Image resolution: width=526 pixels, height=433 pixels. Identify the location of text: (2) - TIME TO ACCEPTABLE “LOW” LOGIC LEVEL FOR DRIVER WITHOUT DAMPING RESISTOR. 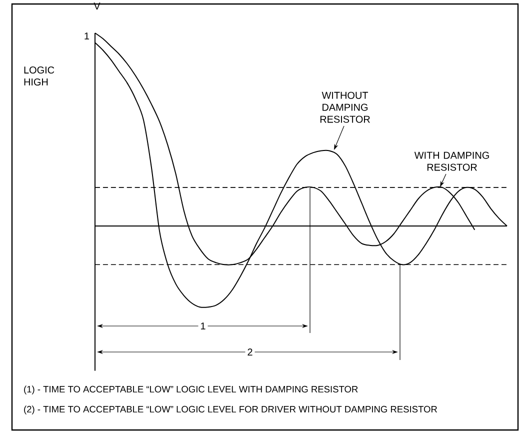
(231, 410).